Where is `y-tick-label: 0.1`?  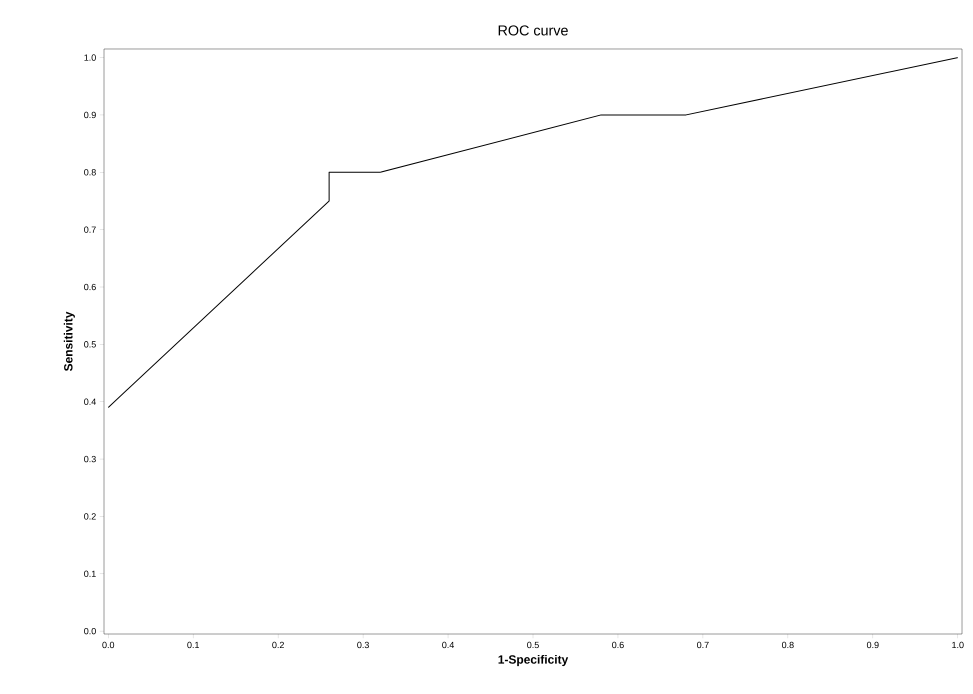 y-tick-label: 0.1 is located at coordinates (90, 573).